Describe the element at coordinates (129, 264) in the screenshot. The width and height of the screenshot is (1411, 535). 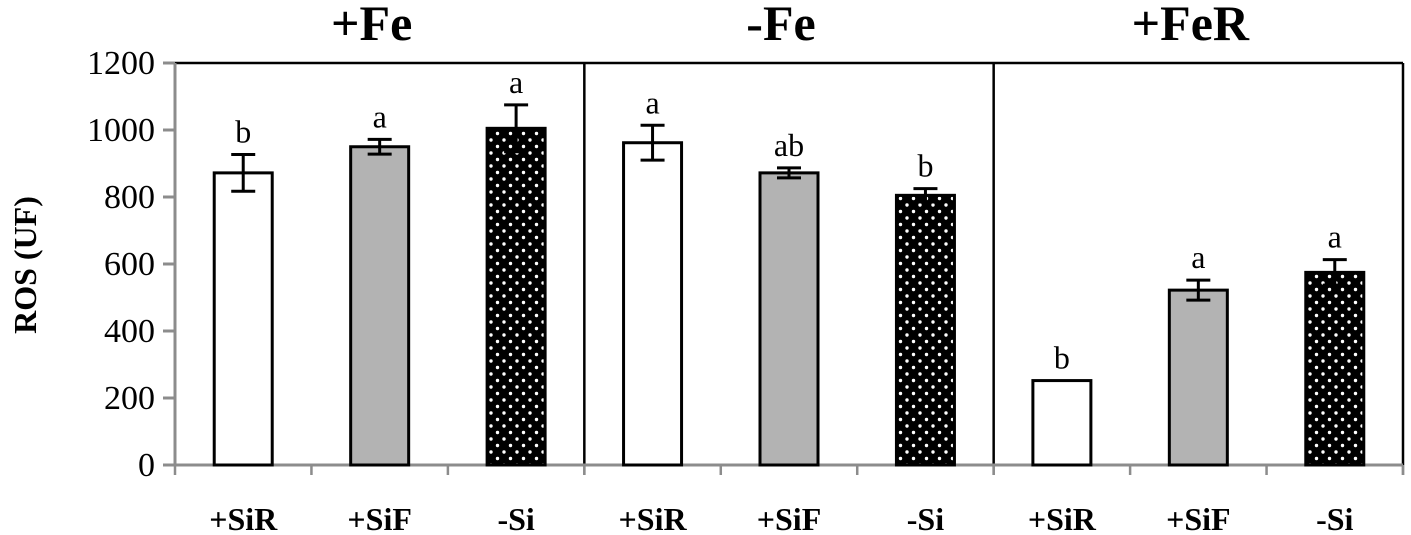
I see `y-tick-label: 600` at that location.